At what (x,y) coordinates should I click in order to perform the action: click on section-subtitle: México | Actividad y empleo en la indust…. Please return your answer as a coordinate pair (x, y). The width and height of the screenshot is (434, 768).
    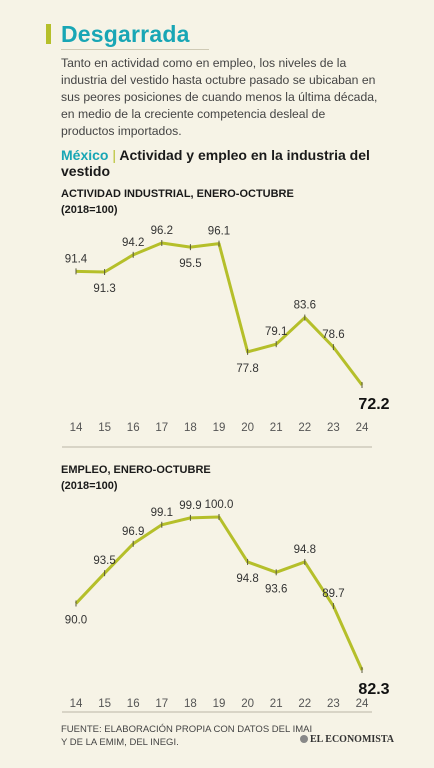
    Looking at the image, I should click on (221, 163).